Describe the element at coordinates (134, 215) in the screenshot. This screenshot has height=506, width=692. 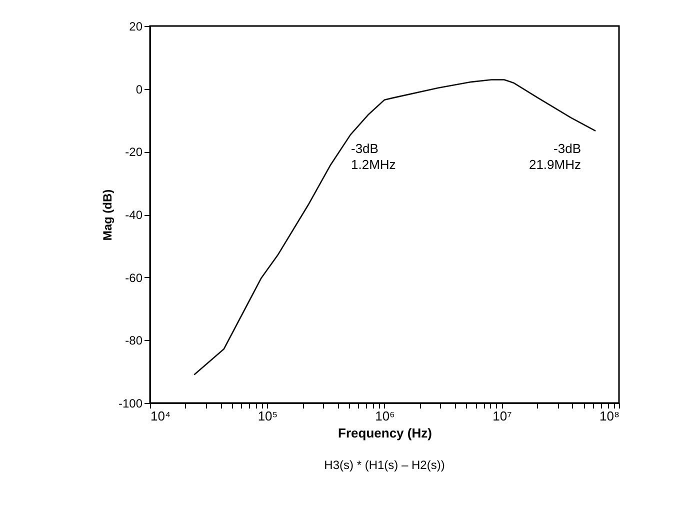
I see `y-tick-label: -40` at that location.